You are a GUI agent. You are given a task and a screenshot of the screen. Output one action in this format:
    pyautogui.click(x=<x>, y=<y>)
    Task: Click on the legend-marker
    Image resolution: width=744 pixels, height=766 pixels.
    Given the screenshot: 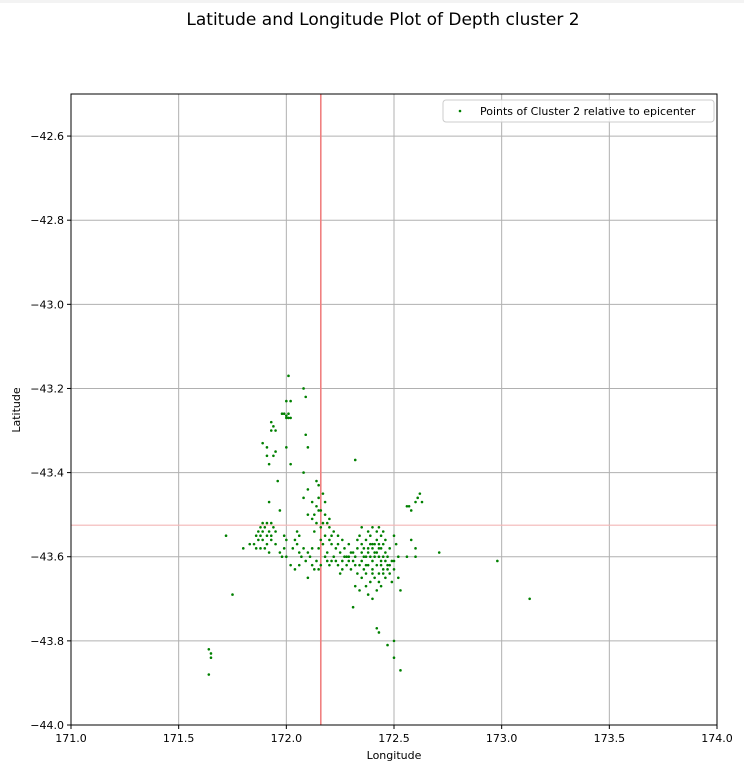 What is the action you would take?
    pyautogui.click(x=460, y=111)
    